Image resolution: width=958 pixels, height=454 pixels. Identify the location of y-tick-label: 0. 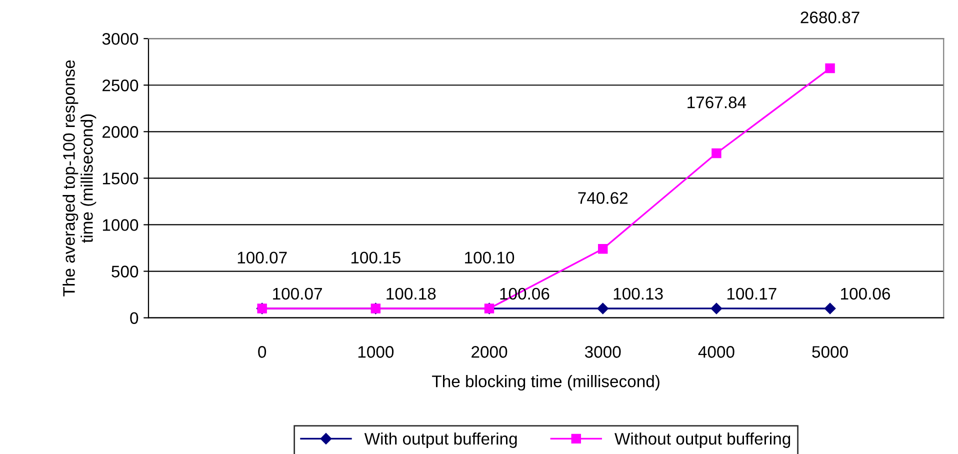
(134, 318).